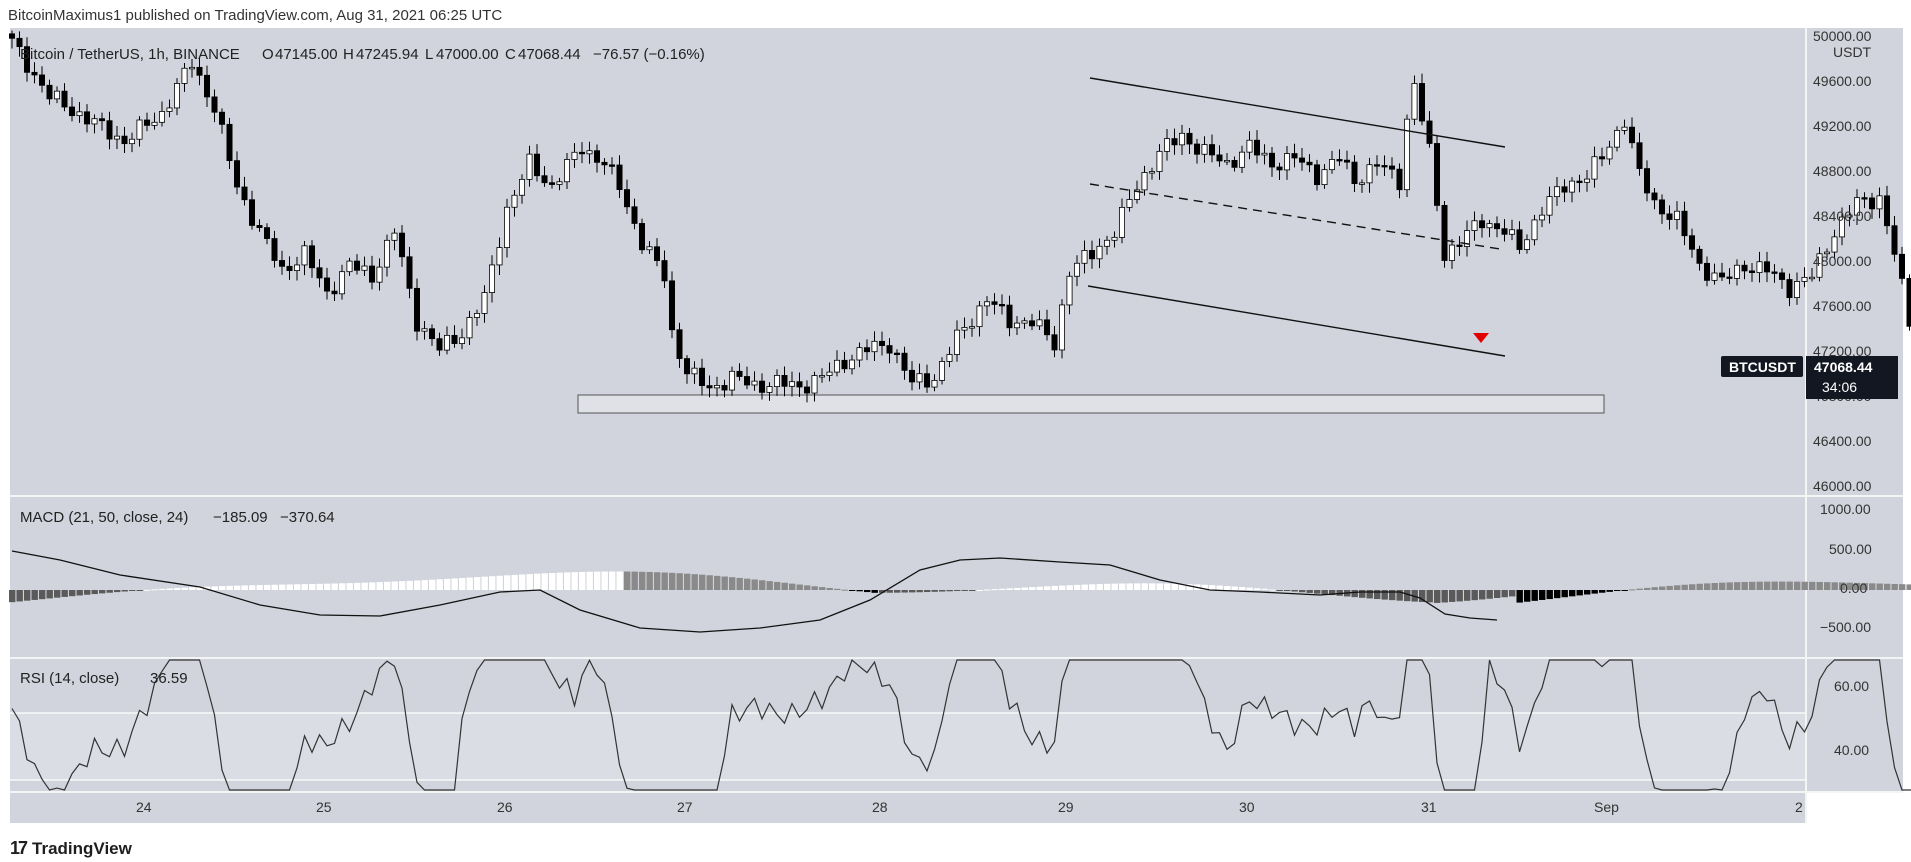 Image resolution: width=1911 pixels, height=862 pixels. What do you see at coordinates (1851, 686) in the screenshot?
I see `rsi-axis-label: 60.00` at bounding box center [1851, 686].